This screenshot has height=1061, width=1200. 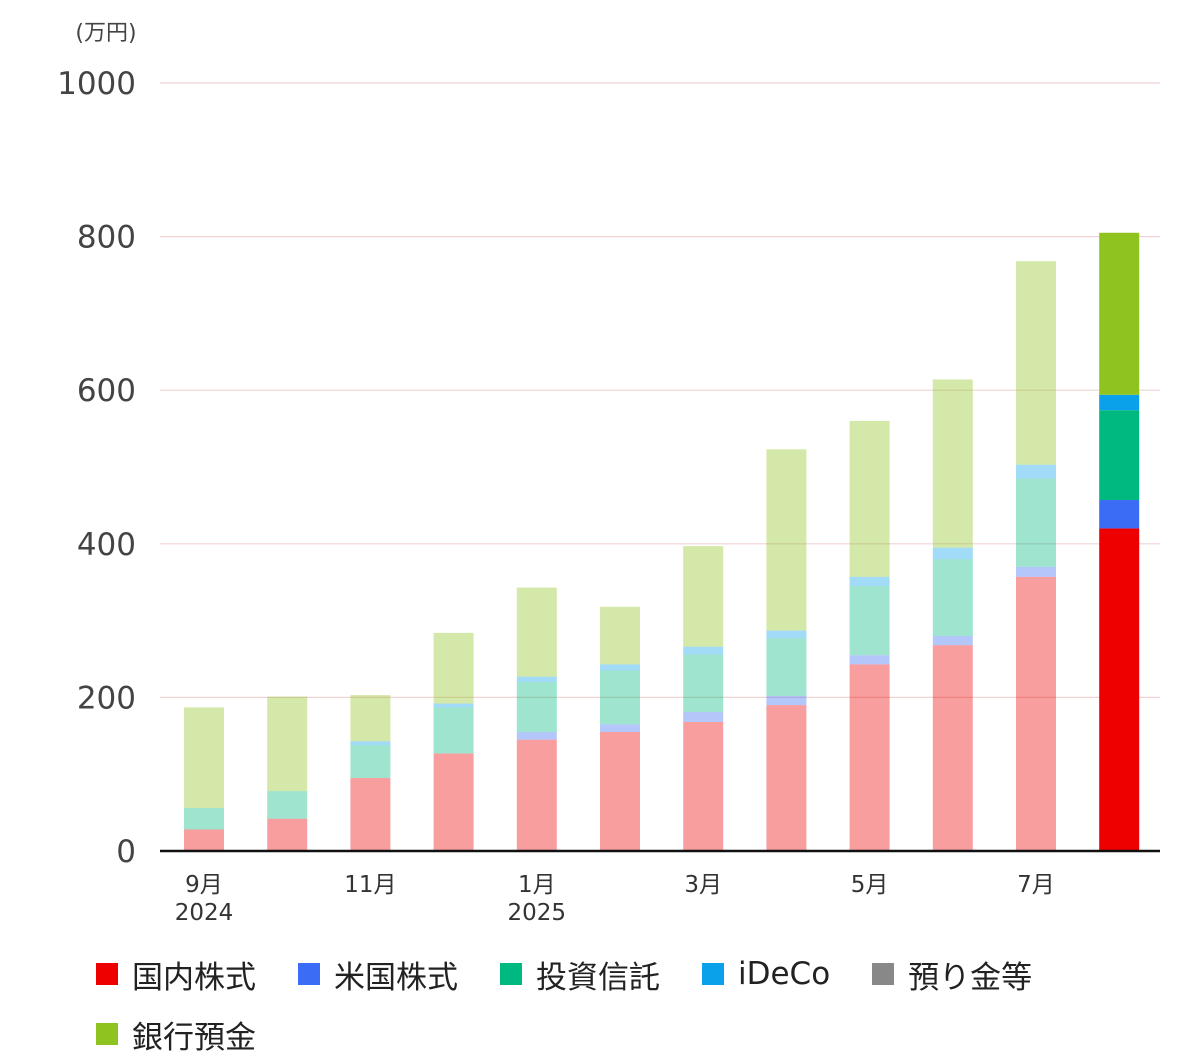 I want to click on x-tick-label: 2025, so click(x=537, y=913).